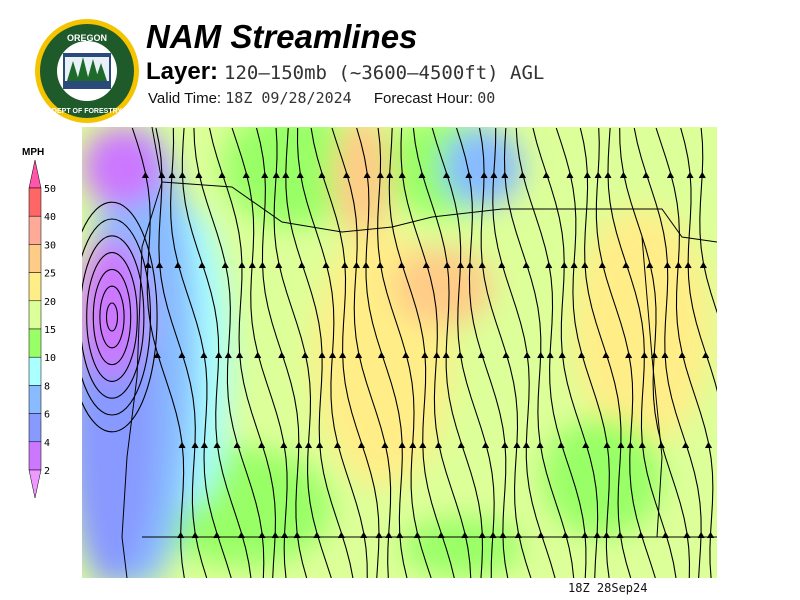  Describe the element at coordinates (50, 217) in the screenshot. I see `legend-tick-label: 40` at that location.